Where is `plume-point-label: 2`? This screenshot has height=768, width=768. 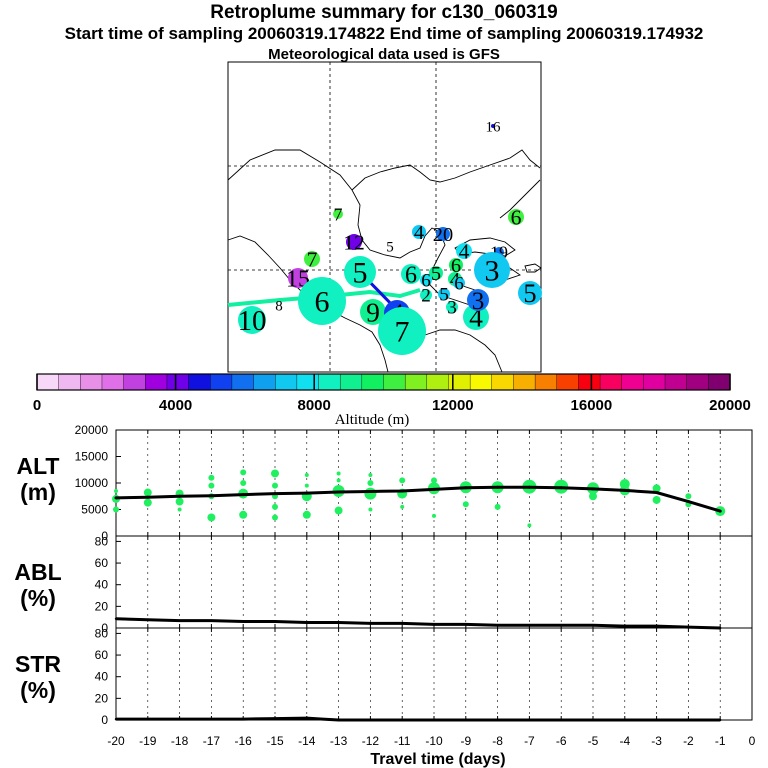
plume-point-label: 2 is located at coordinates (426, 296).